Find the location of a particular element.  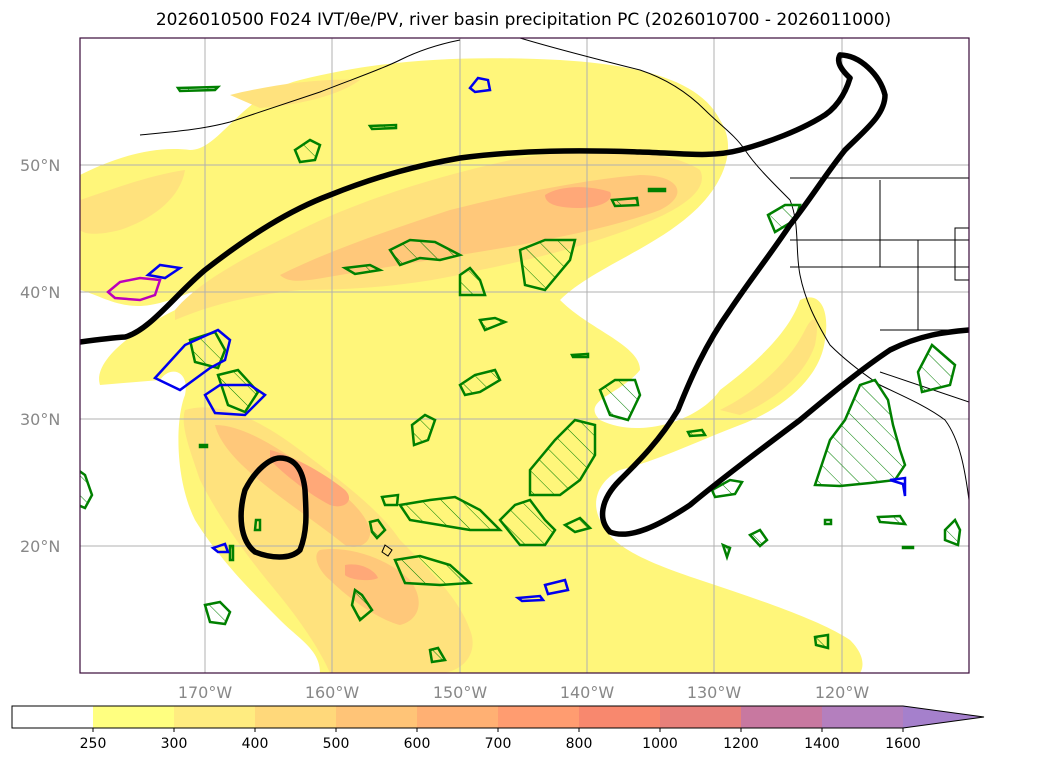

colorbar-tick-label: 1200 is located at coordinates (741, 744).